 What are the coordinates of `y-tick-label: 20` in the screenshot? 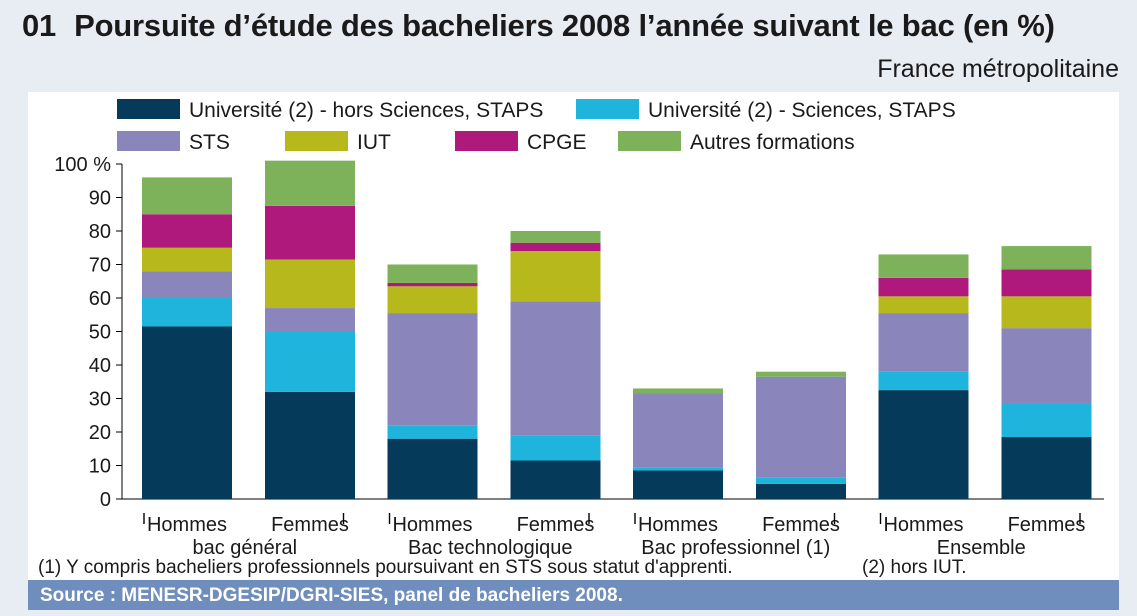 It's located at (100, 433).